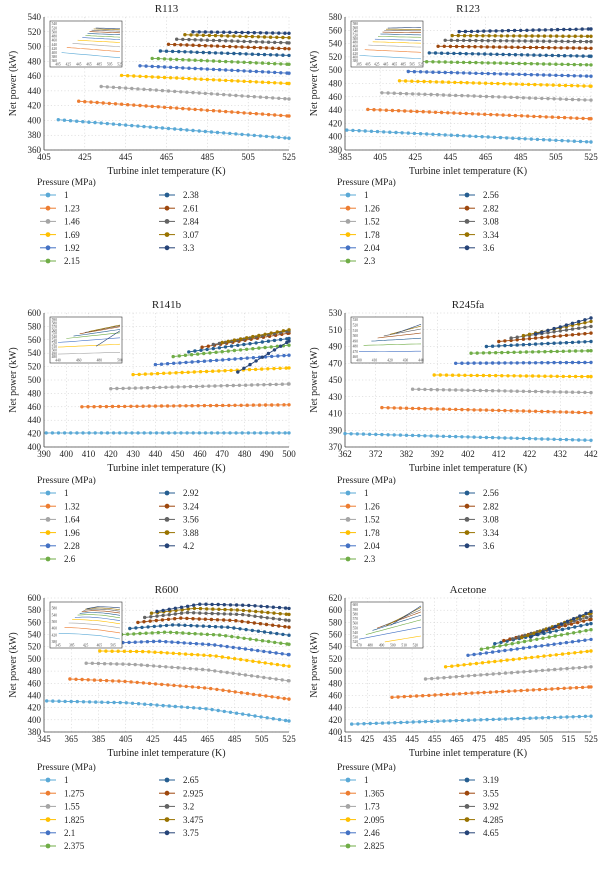 The width and height of the screenshot is (600, 869). What do you see at coordinates (79, 361) in the screenshot?
I see `inset-x-tick: 460` at bounding box center [79, 361].